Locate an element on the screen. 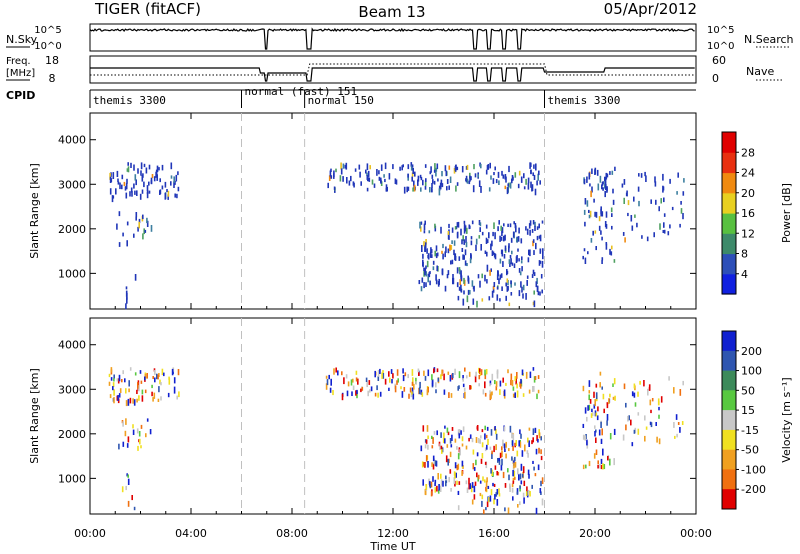  y-tick-label: 3000 is located at coordinates (72, 184).